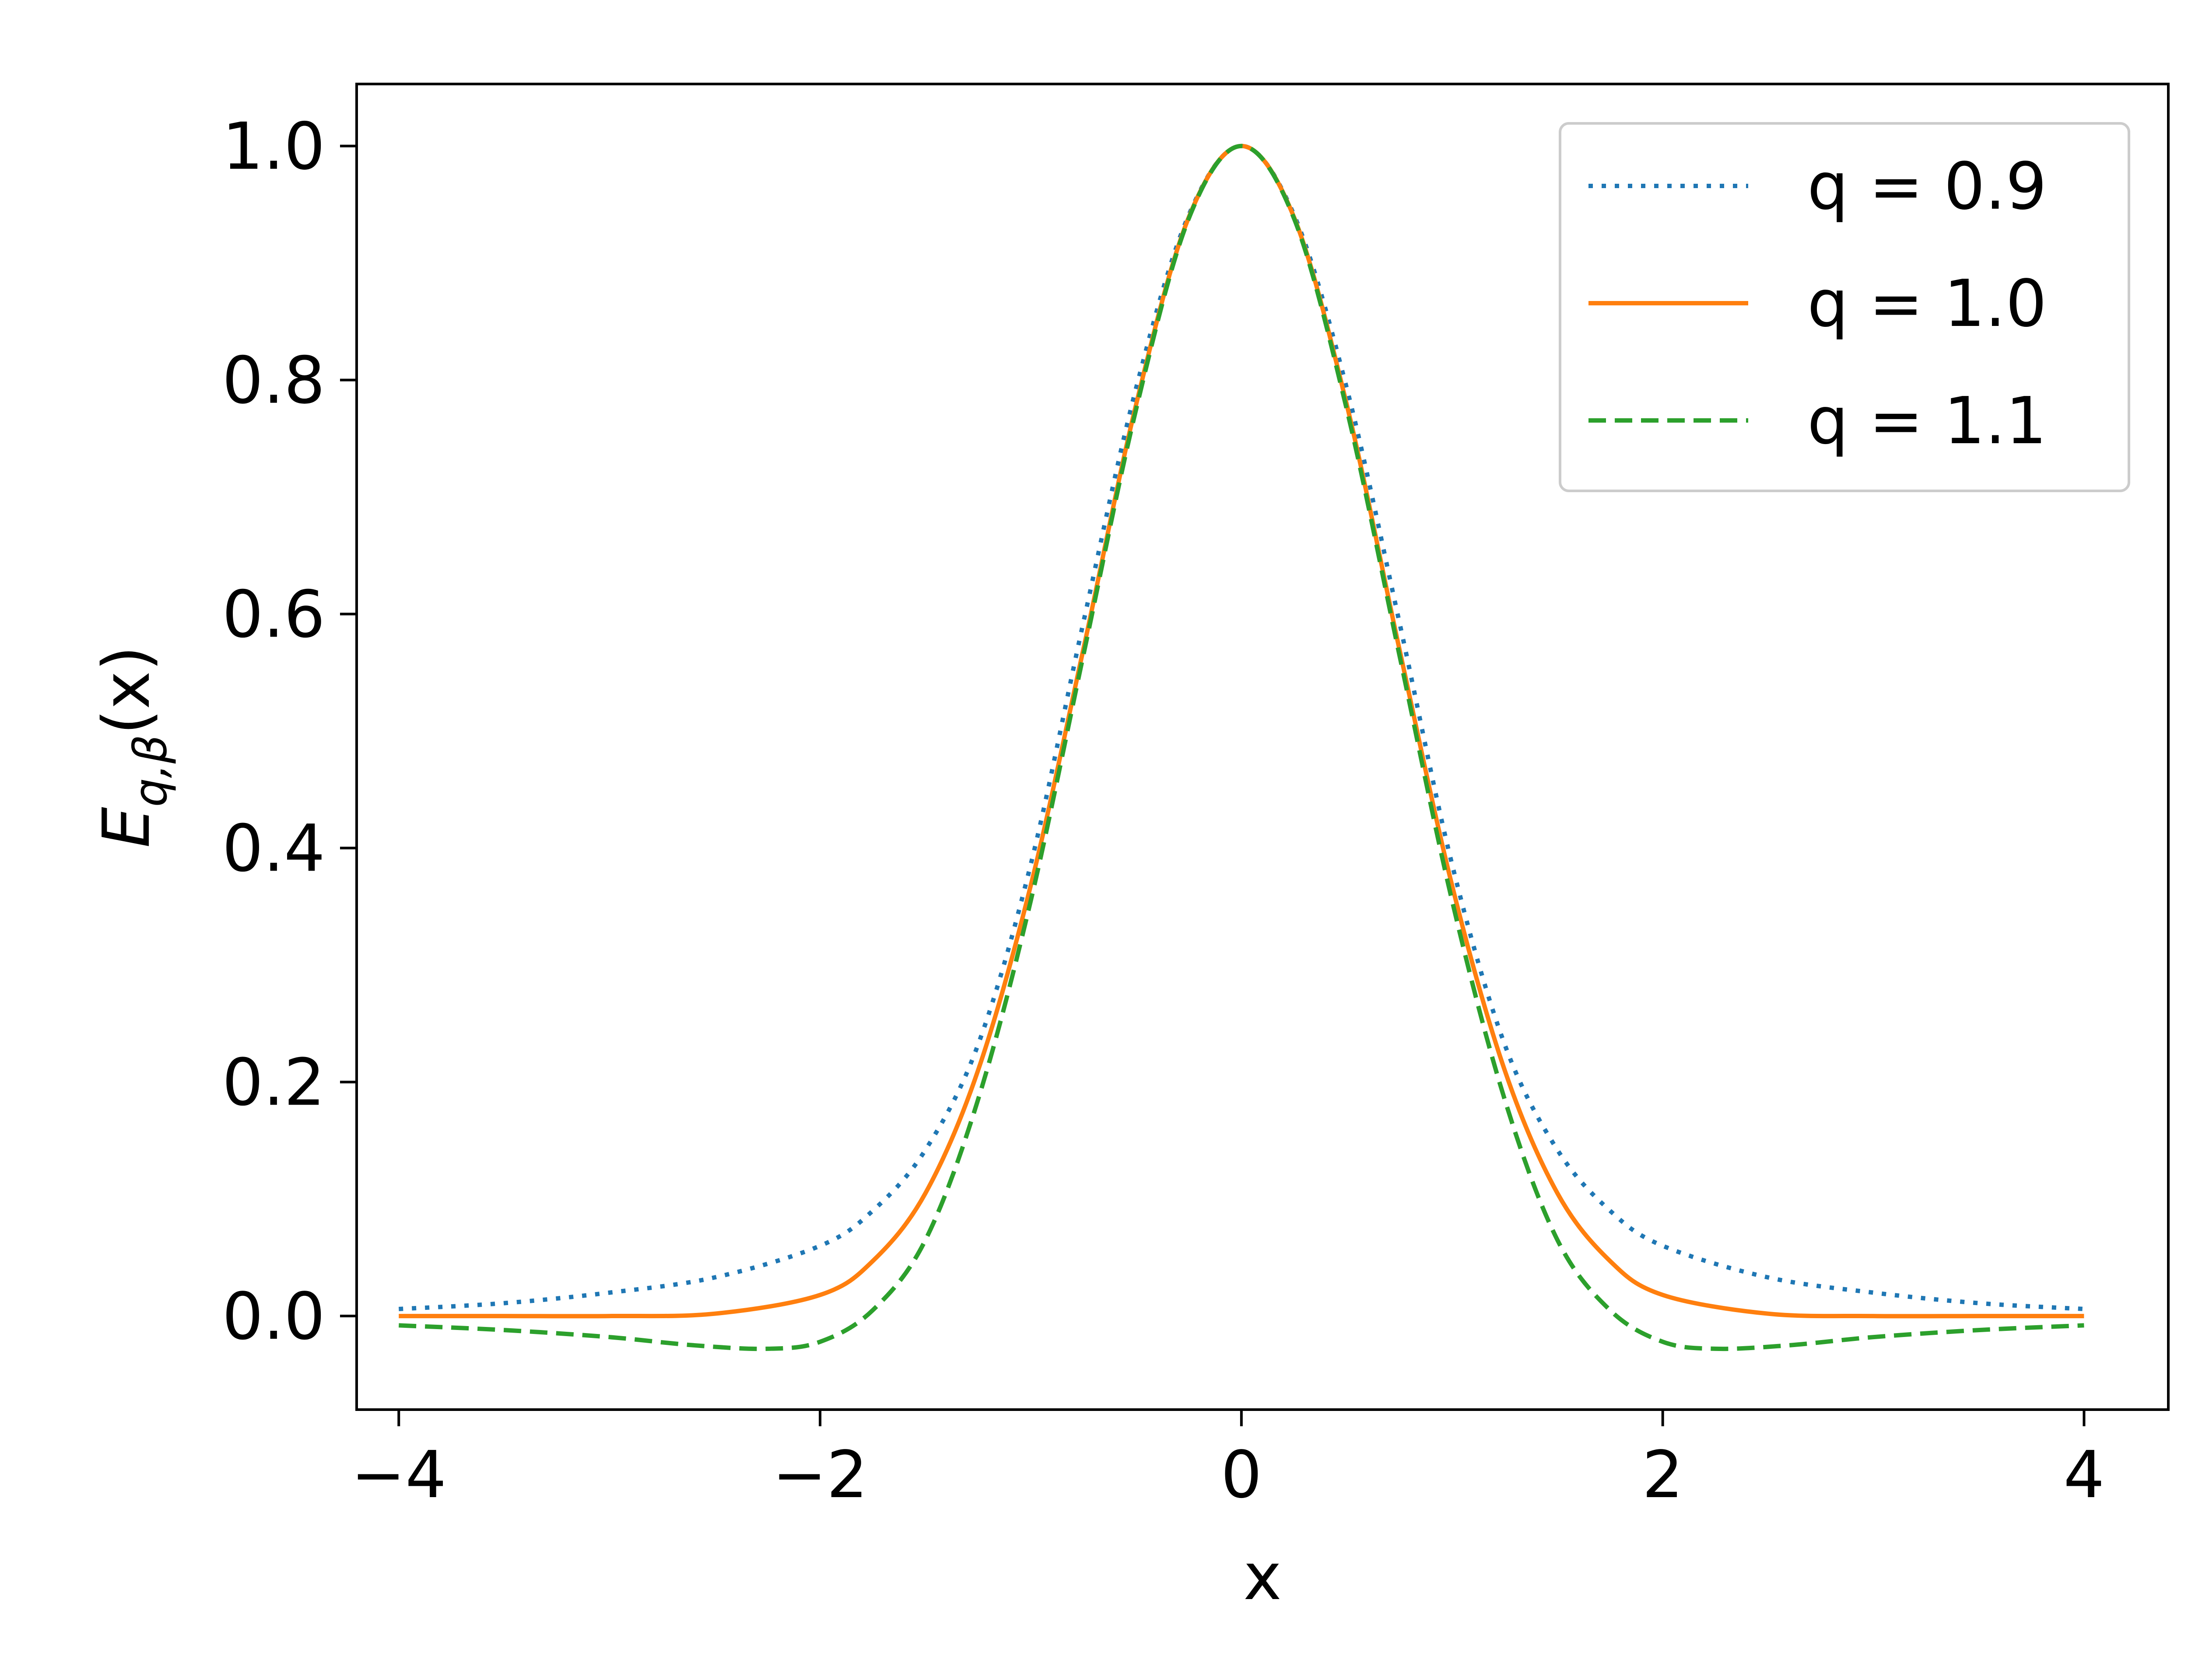 The height and width of the screenshot is (1680, 2188). What do you see at coordinates (1927, 186) in the screenshot?
I see `legend-label-1: q = 0.9` at bounding box center [1927, 186].